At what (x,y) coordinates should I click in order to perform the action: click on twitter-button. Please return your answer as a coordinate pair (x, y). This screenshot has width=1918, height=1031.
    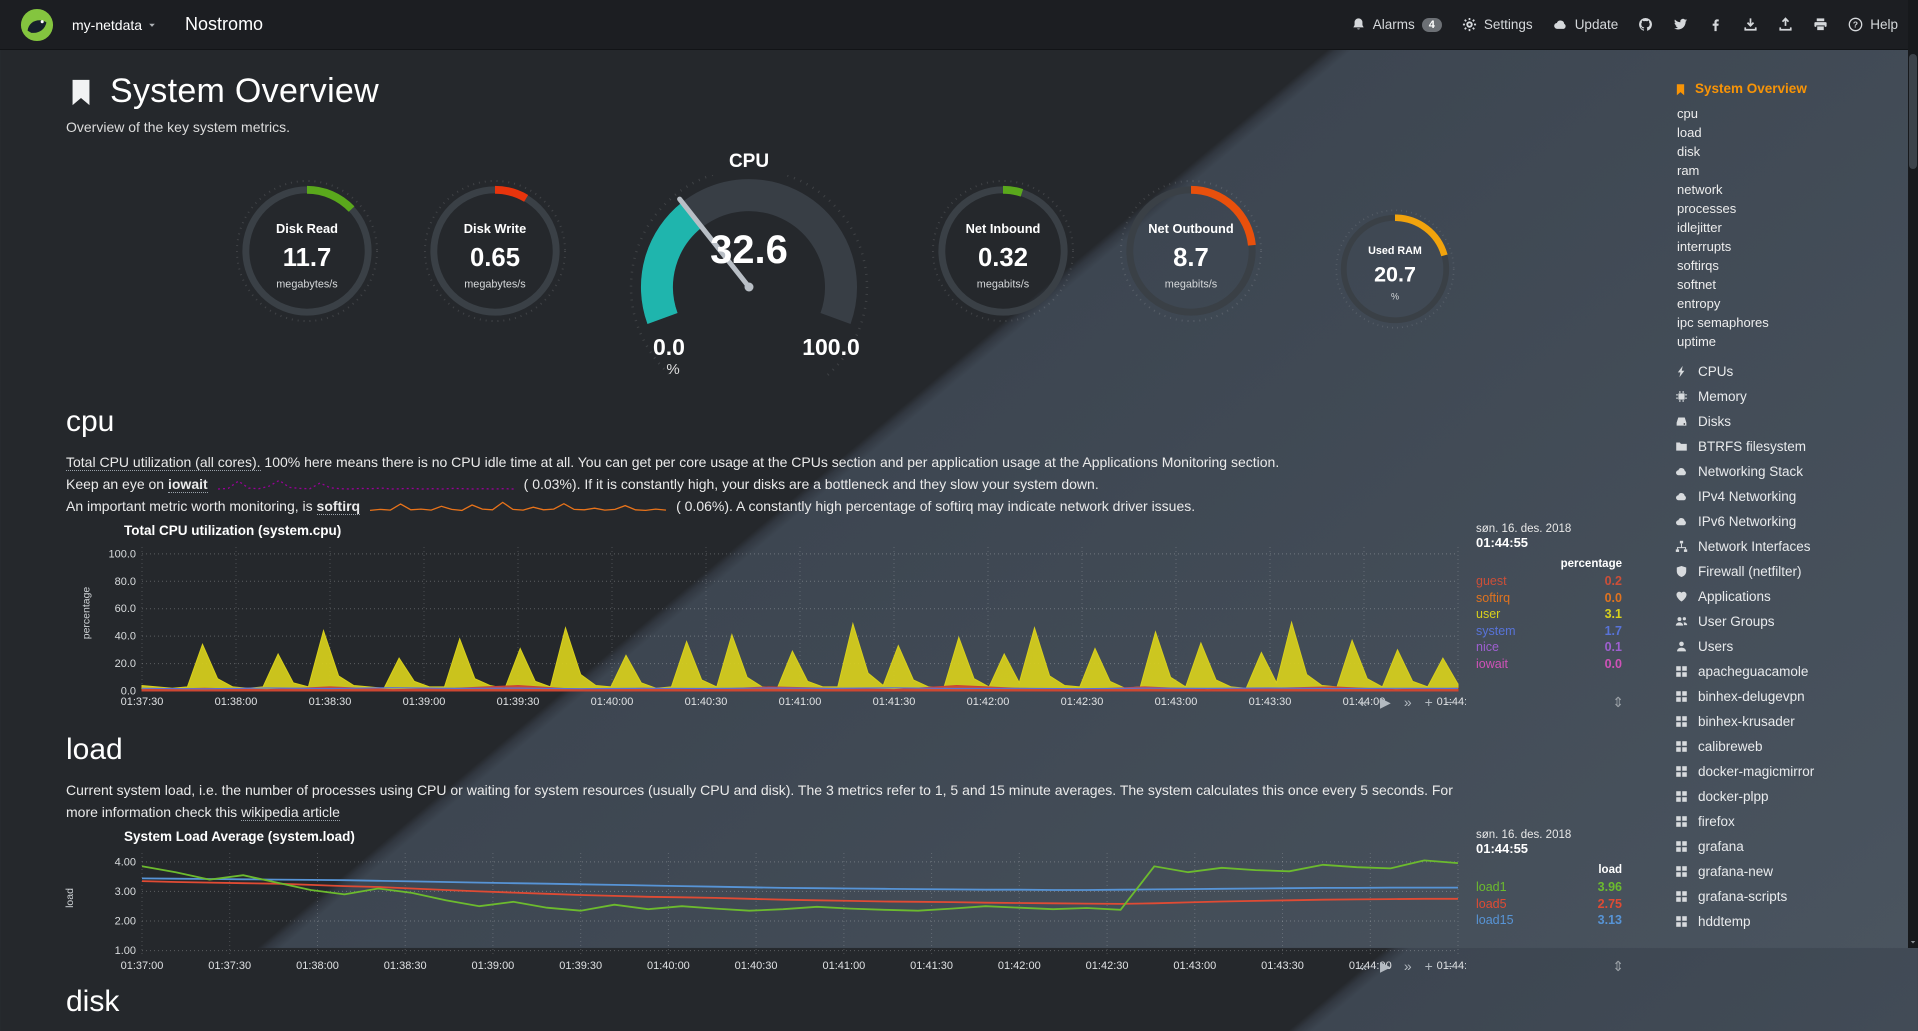
    Looking at the image, I should click on (1680, 24).